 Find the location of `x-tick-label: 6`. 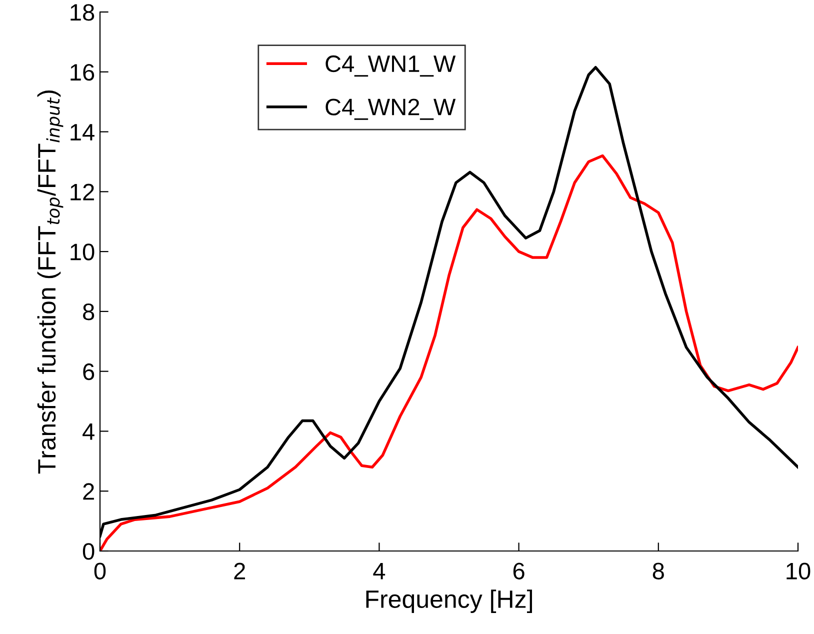

x-tick-label: 6 is located at coordinates (518, 571).